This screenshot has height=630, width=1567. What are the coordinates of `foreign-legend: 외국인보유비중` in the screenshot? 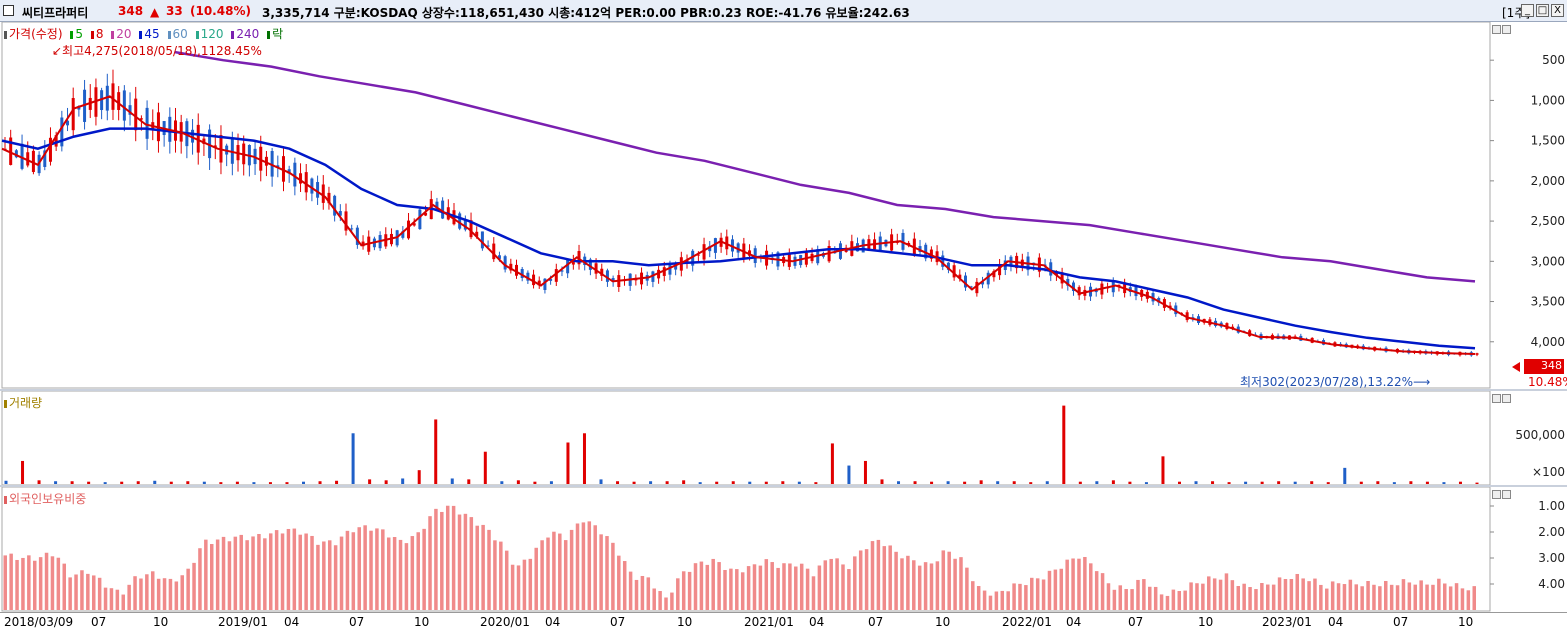 It's located at (45, 498).